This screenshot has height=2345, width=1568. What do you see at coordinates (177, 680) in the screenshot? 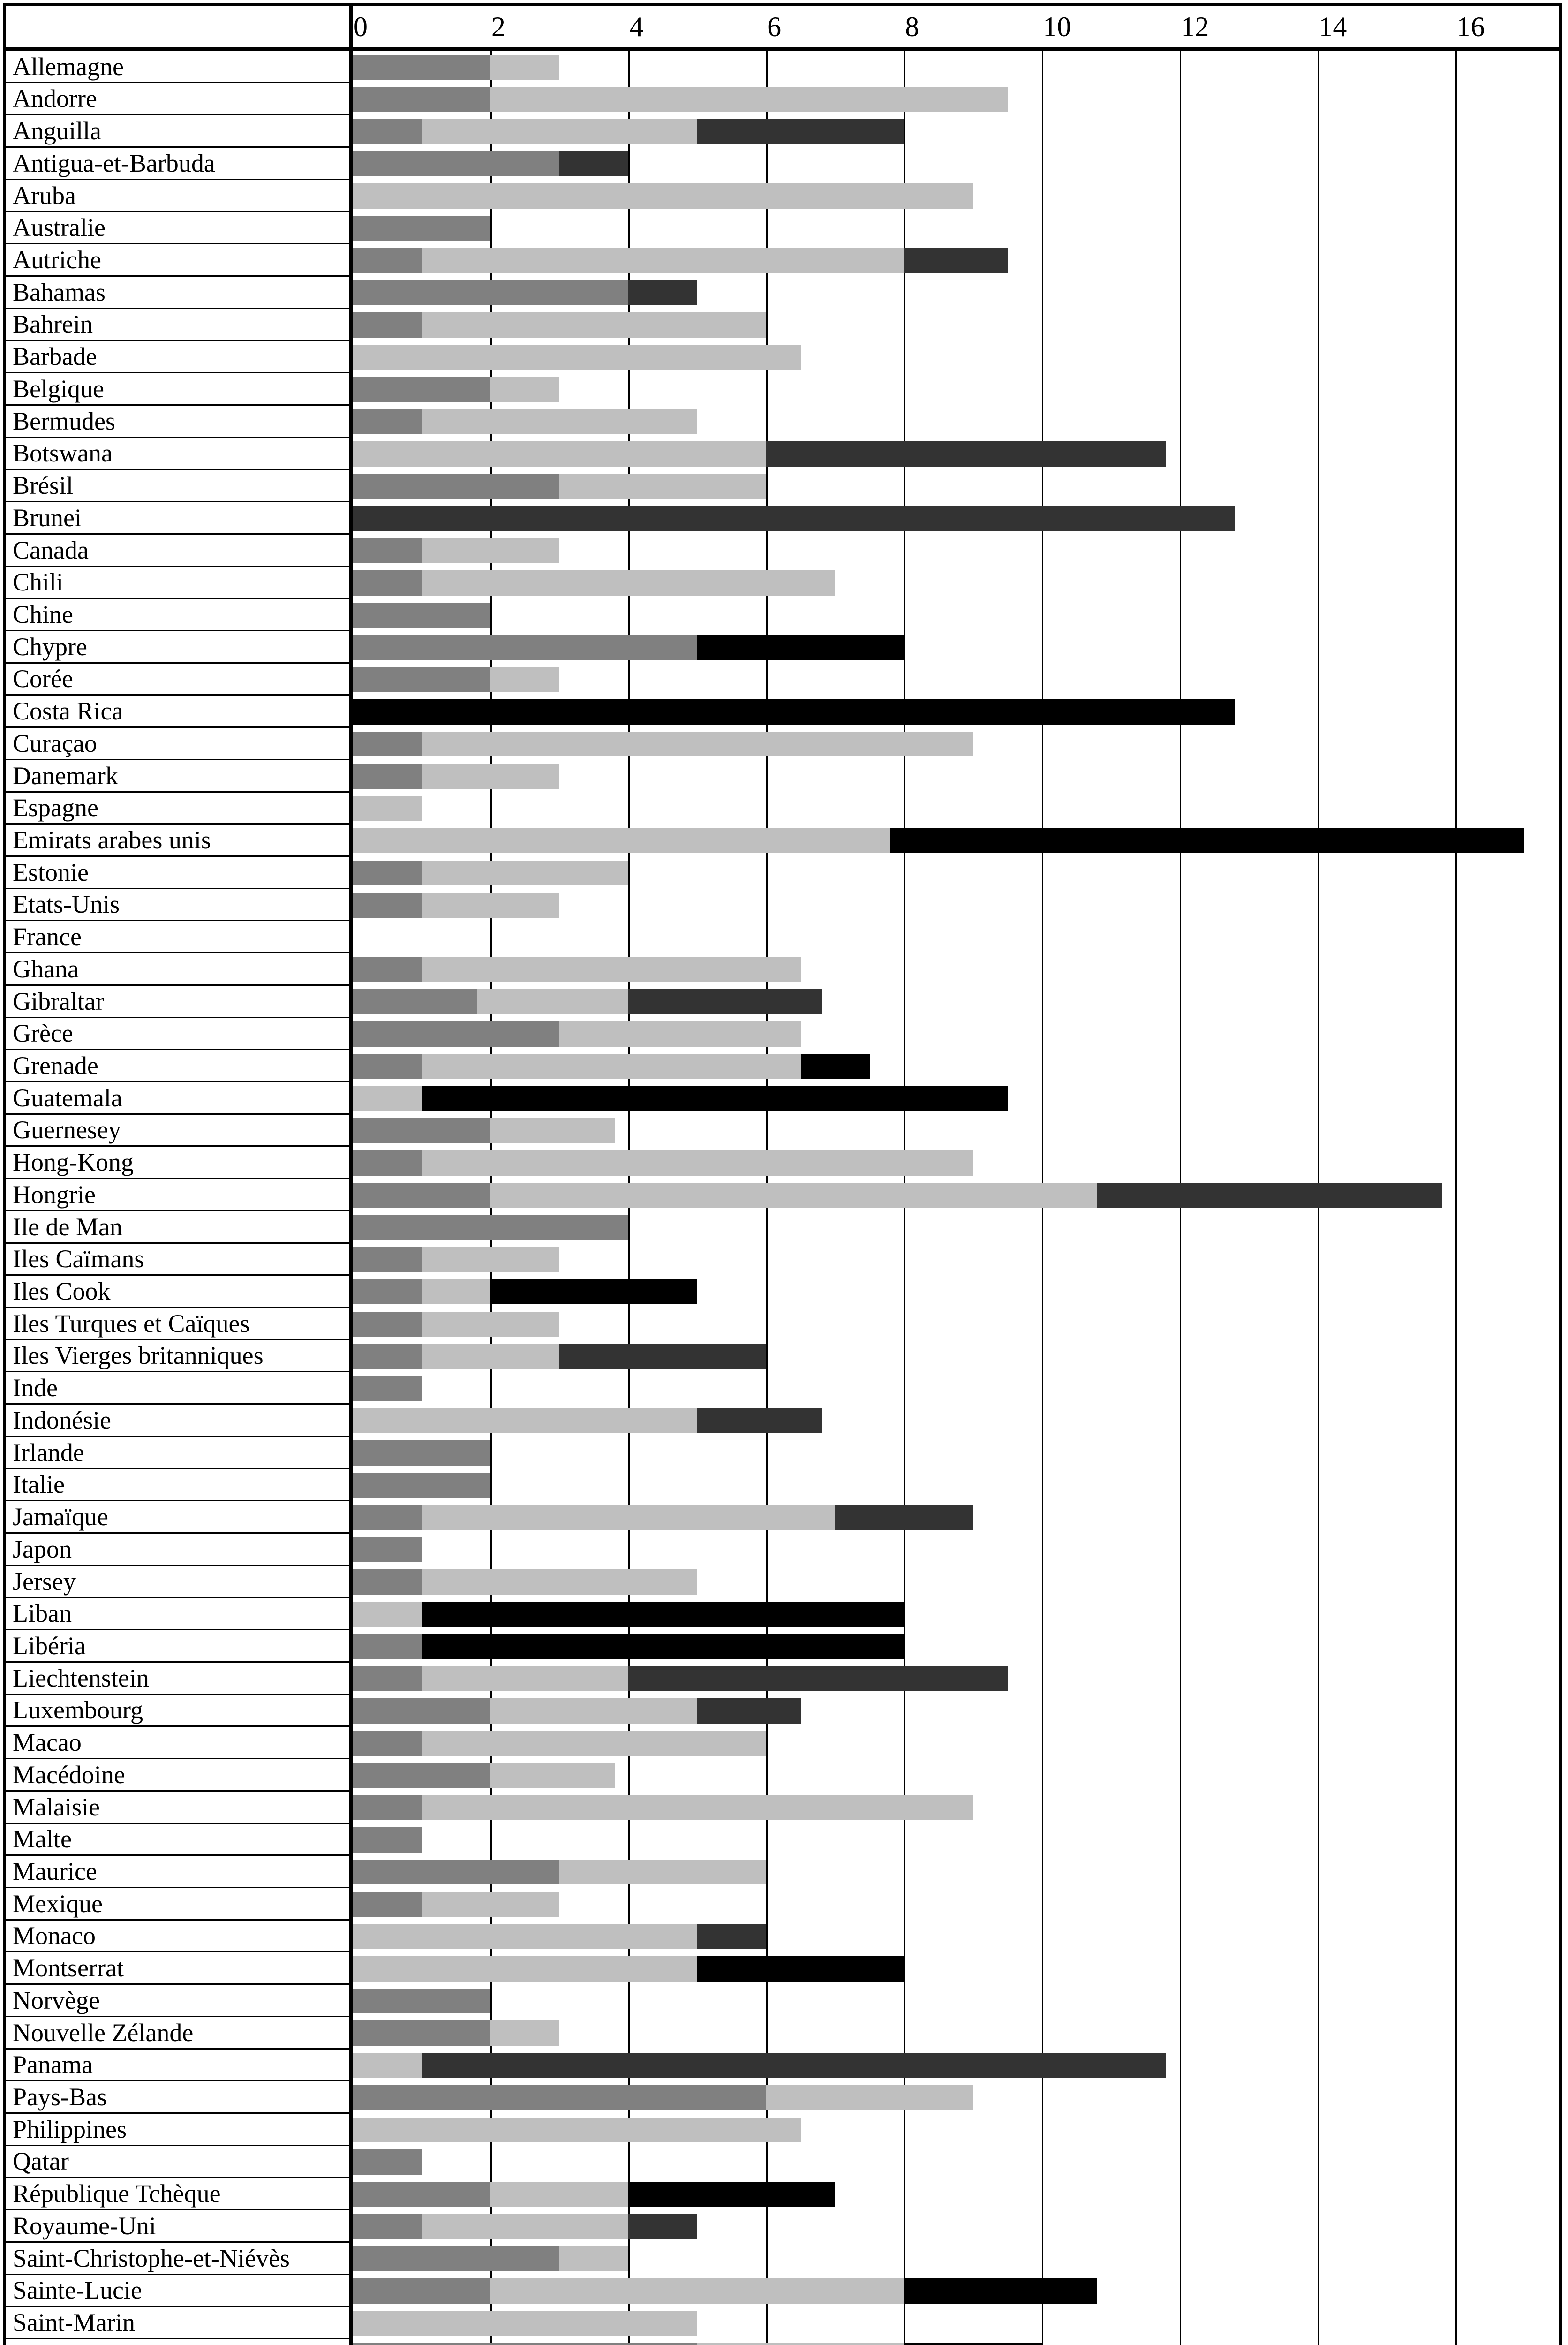
I see `category-label-cell: Corée` at bounding box center [177, 680].